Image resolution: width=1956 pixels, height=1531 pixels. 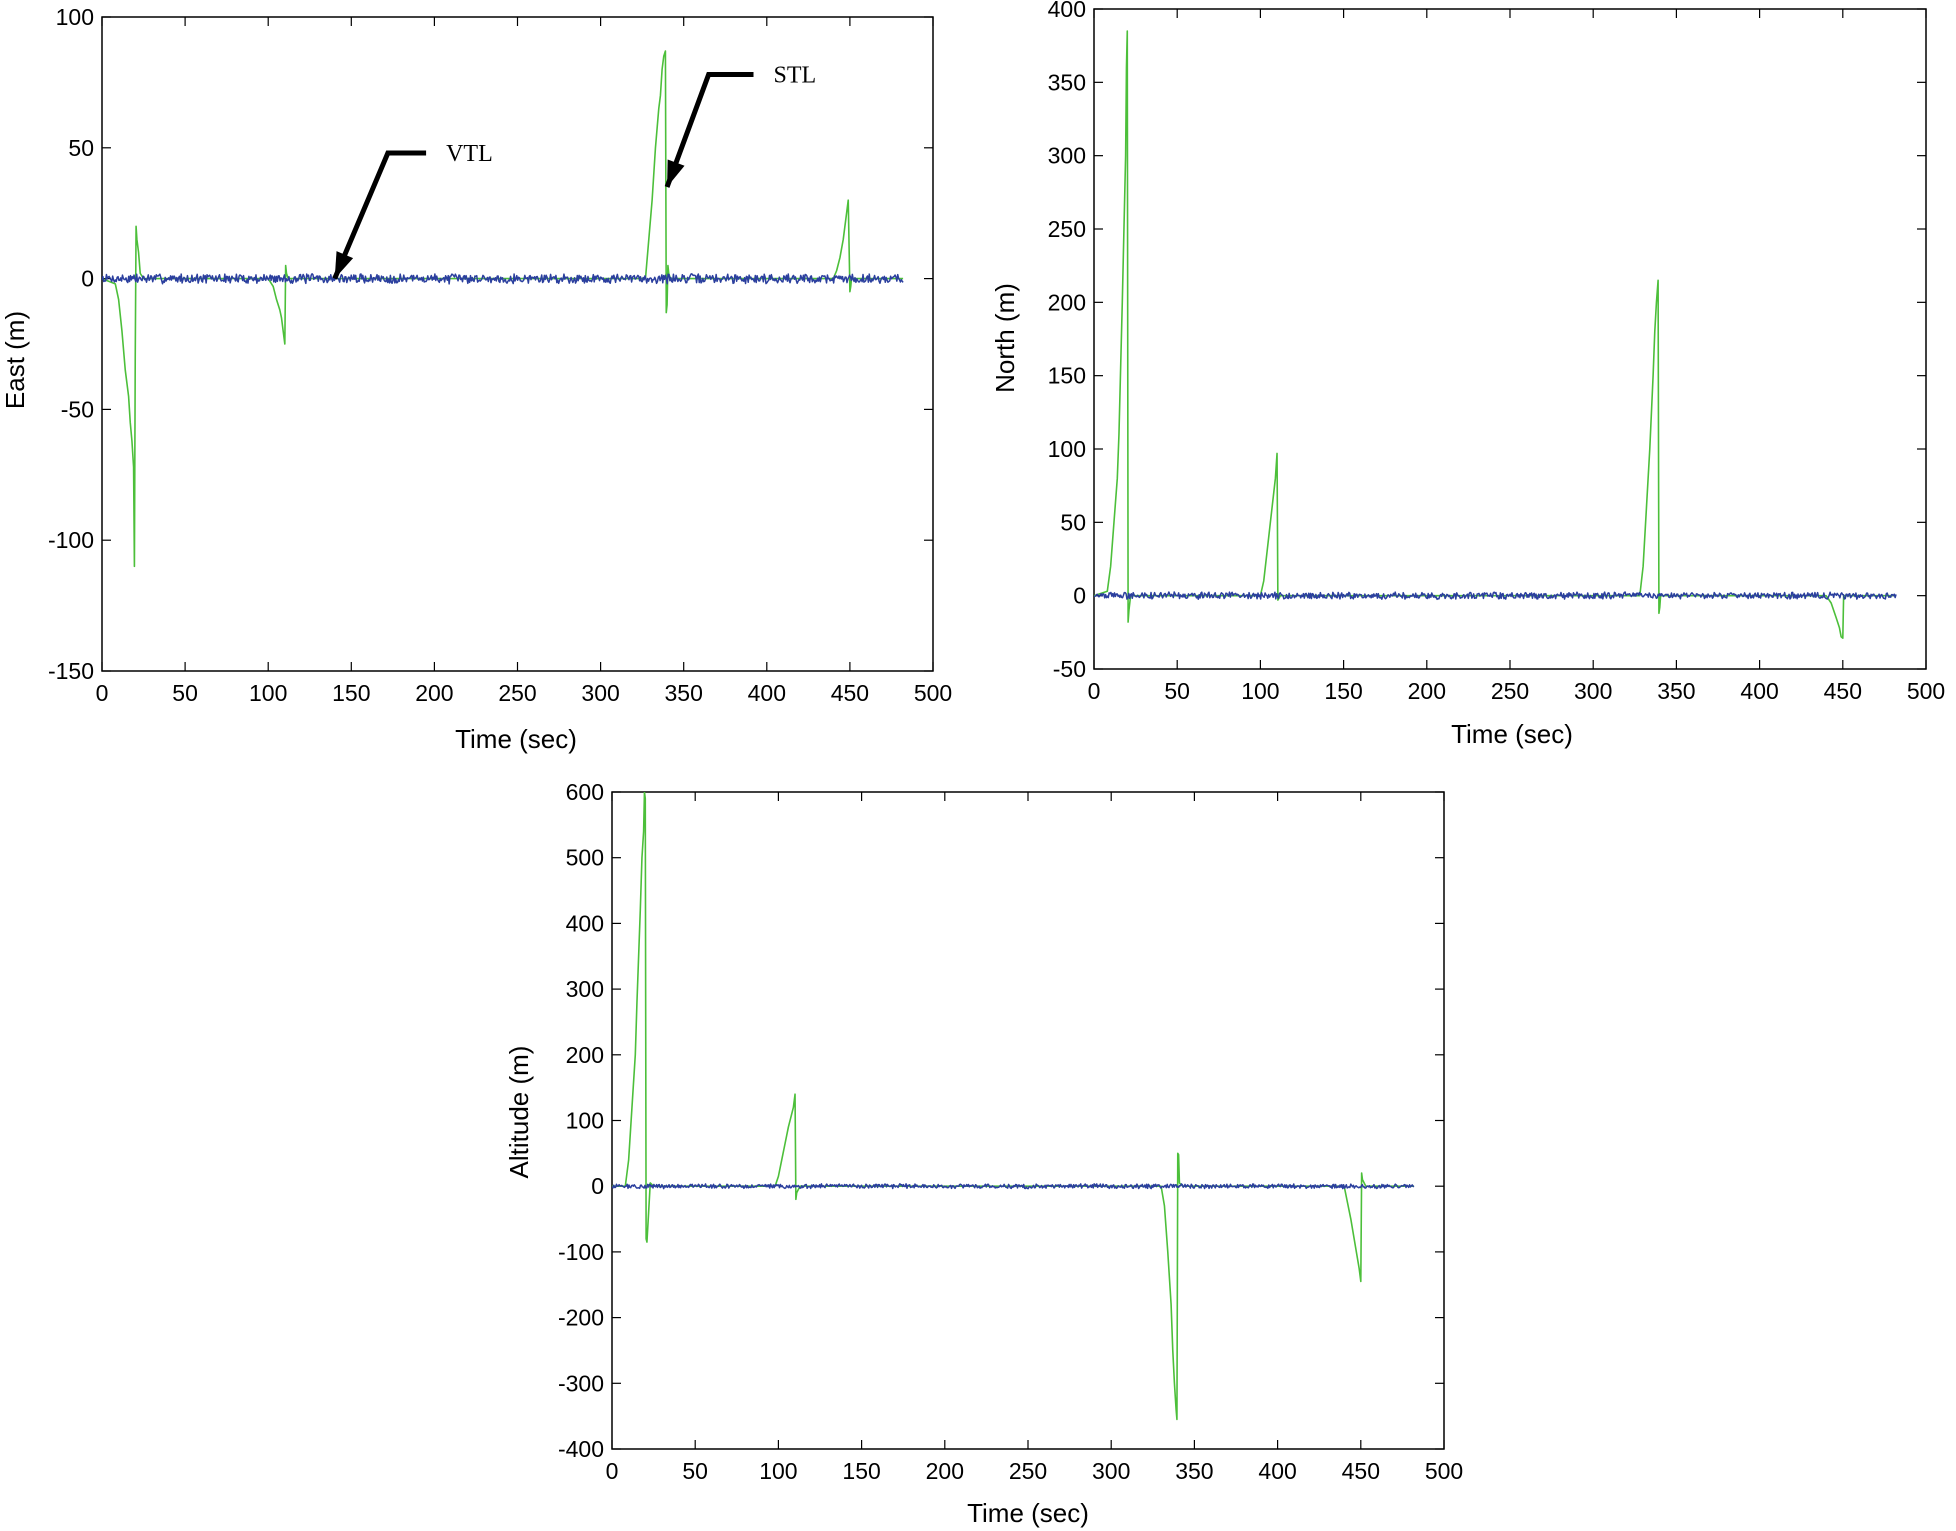 I want to click on east-annotation-label-vtl: VTL, so click(x=469, y=154).